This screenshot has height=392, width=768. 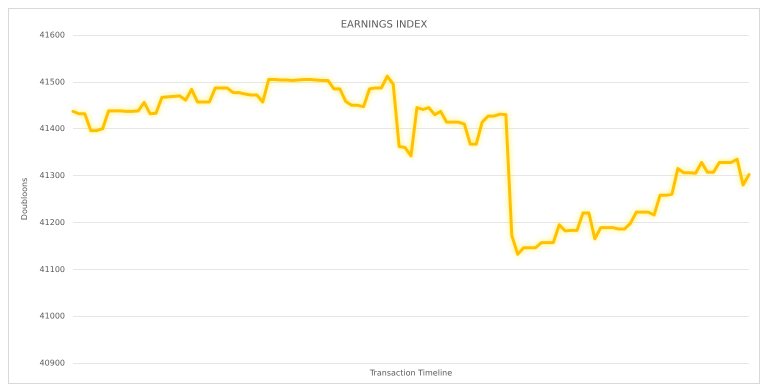 What do you see at coordinates (384, 25) in the screenshot?
I see `chart-title: EARNINGS INDEX` at bounding box center [384, 25].